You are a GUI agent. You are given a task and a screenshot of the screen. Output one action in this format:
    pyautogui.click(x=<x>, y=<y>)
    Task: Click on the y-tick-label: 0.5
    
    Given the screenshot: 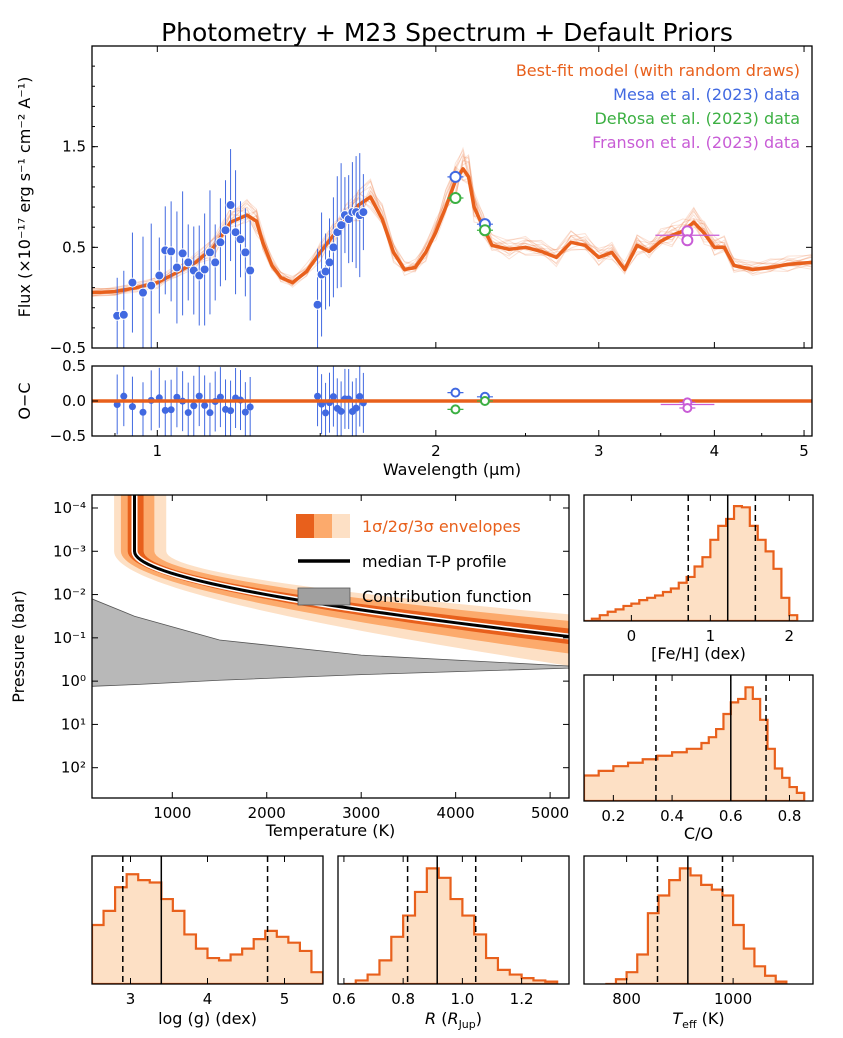 What is the action you would take?
    pyautogui.click(x=74, y=247)
    